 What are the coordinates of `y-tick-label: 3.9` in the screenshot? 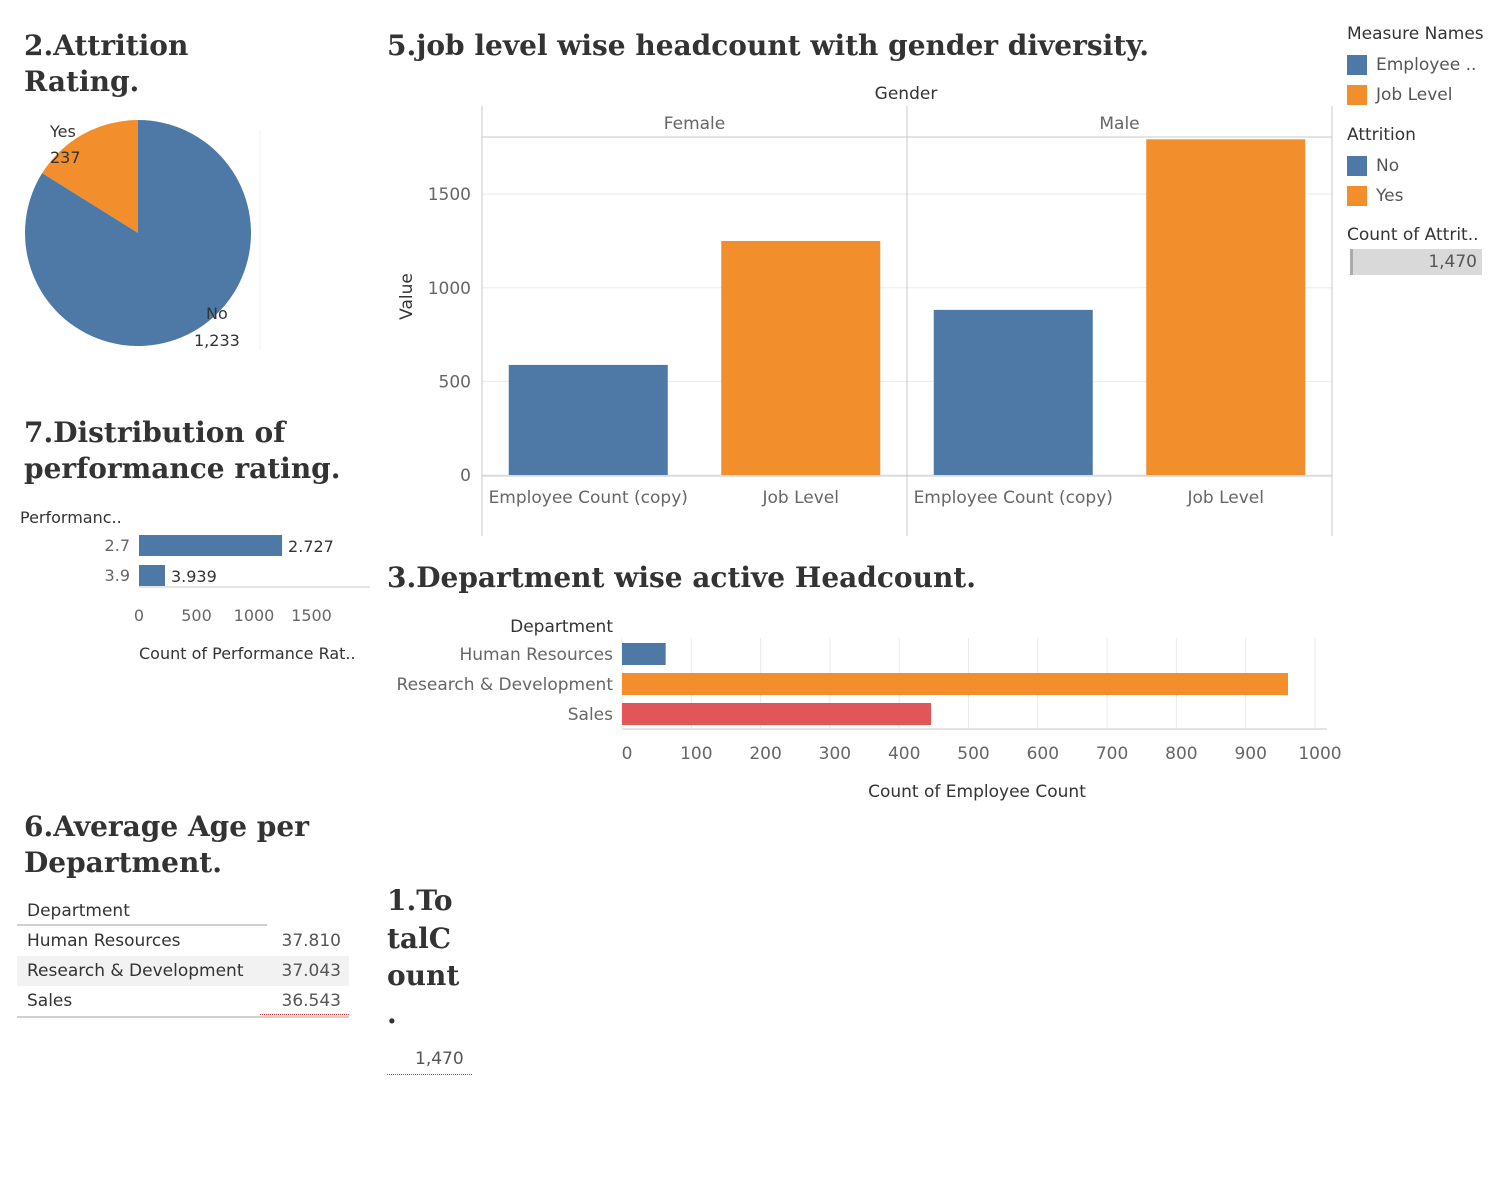 It's located at (117, 575).